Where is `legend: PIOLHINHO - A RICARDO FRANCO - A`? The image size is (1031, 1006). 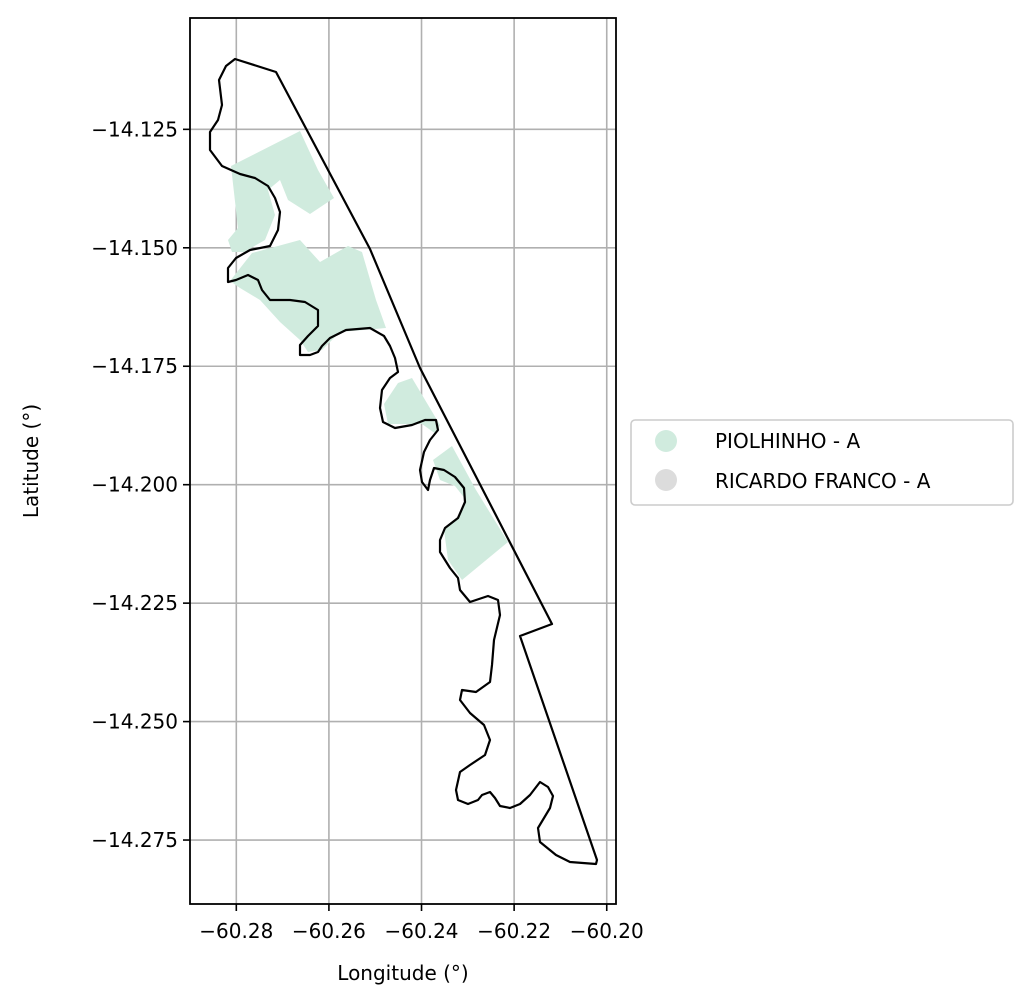
legend: PIOLHINHO - A RICARDO FRANCO - A is located at coordinates (822, 462).